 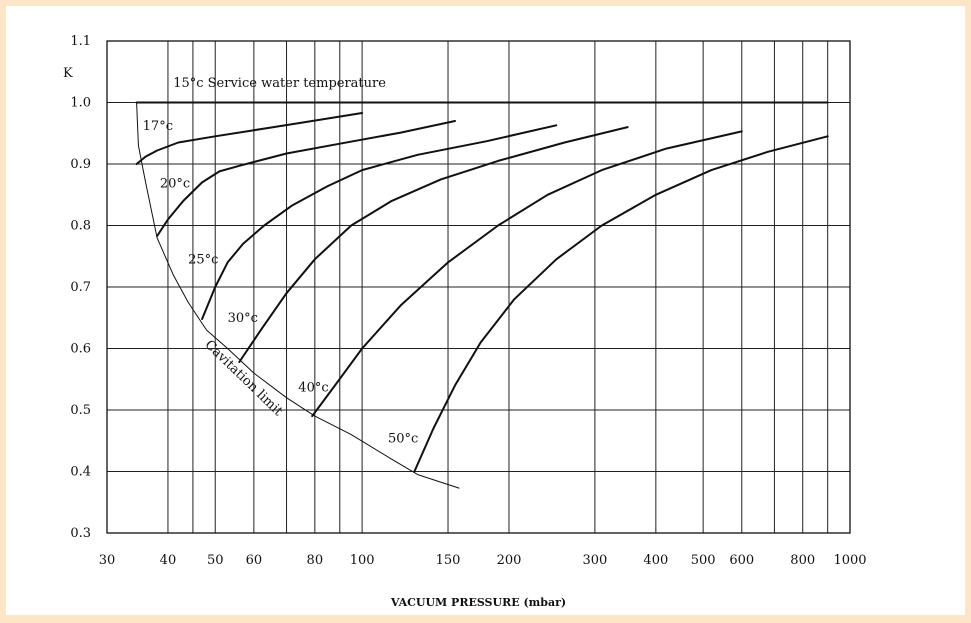 I want to click on x-axis-label: VACUUM PRESSURE (mbar), so click(x=478, y=602).